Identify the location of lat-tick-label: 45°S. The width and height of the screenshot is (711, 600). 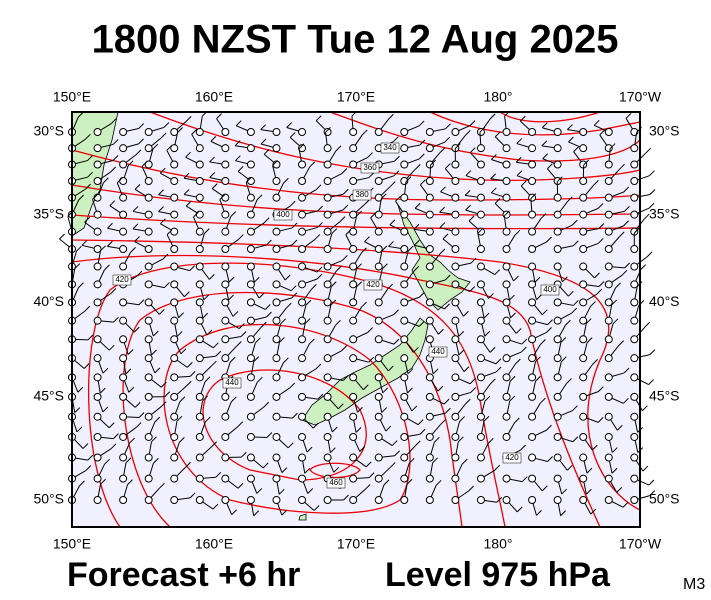
(48, 396).